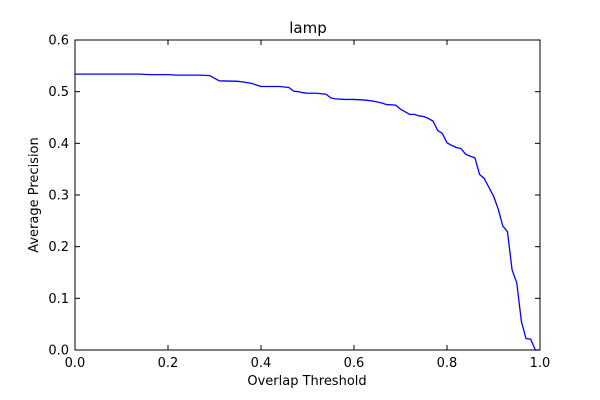  Describe the element at coordinates (75, 363) in the screenshot. I see `x-tick-label: 0.0` at that location.